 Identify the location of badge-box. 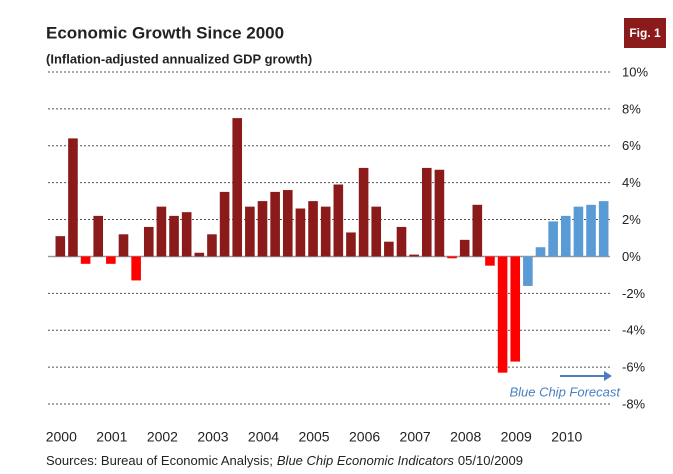
(645, 33).